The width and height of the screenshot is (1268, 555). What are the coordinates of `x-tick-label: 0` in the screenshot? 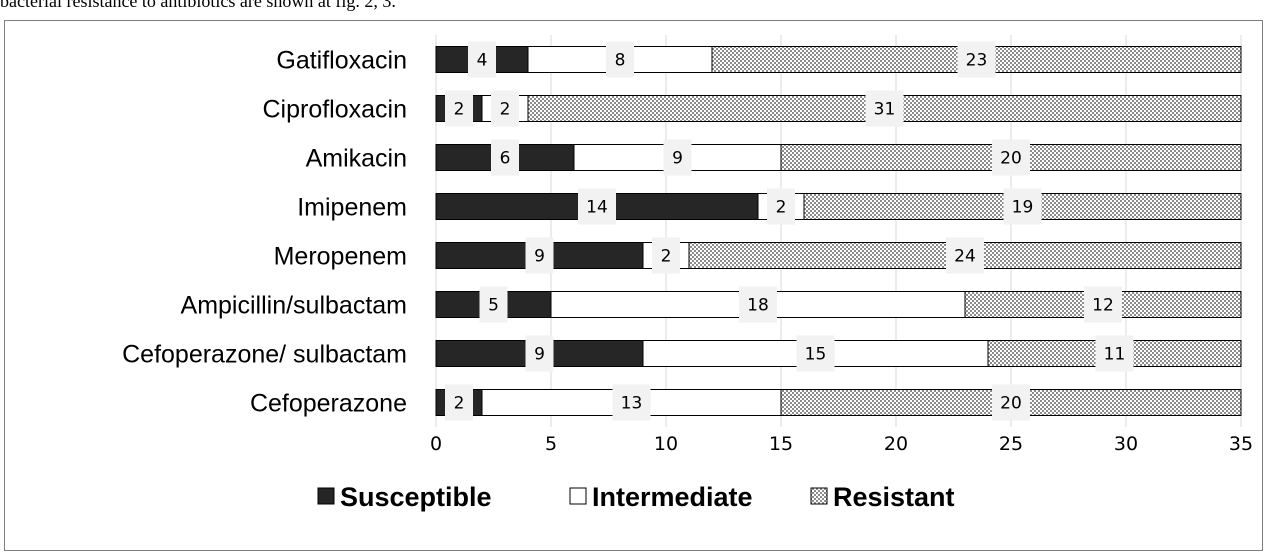 It's located at (436, 444).